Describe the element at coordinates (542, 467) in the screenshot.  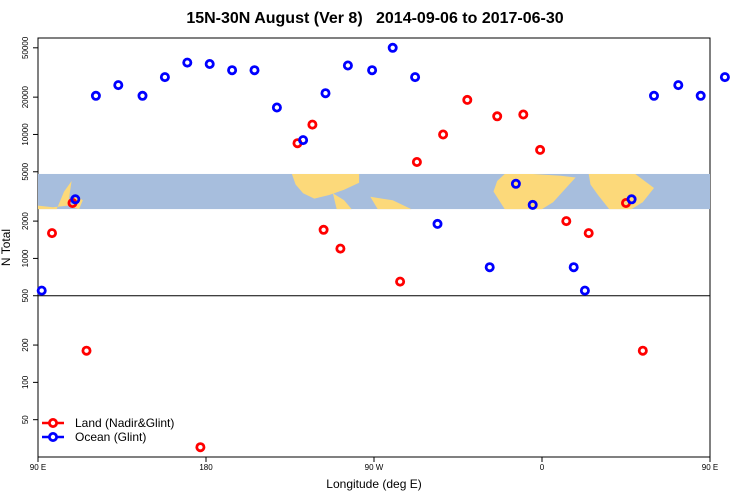
I see `x-tick-label: 0` at that location.